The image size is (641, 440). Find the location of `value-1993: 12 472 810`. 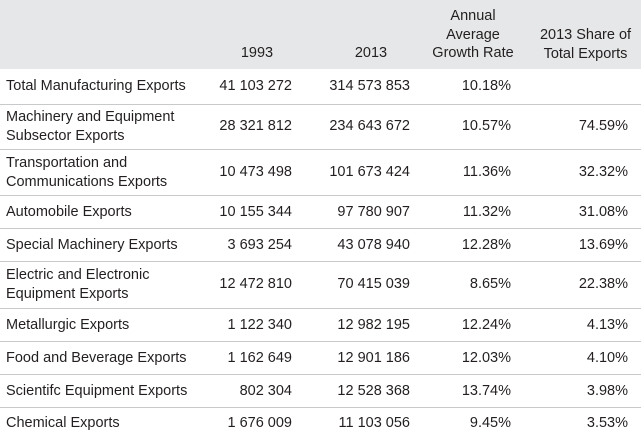

value-1993: 12 472 810 is located at coordinates (255, 284).